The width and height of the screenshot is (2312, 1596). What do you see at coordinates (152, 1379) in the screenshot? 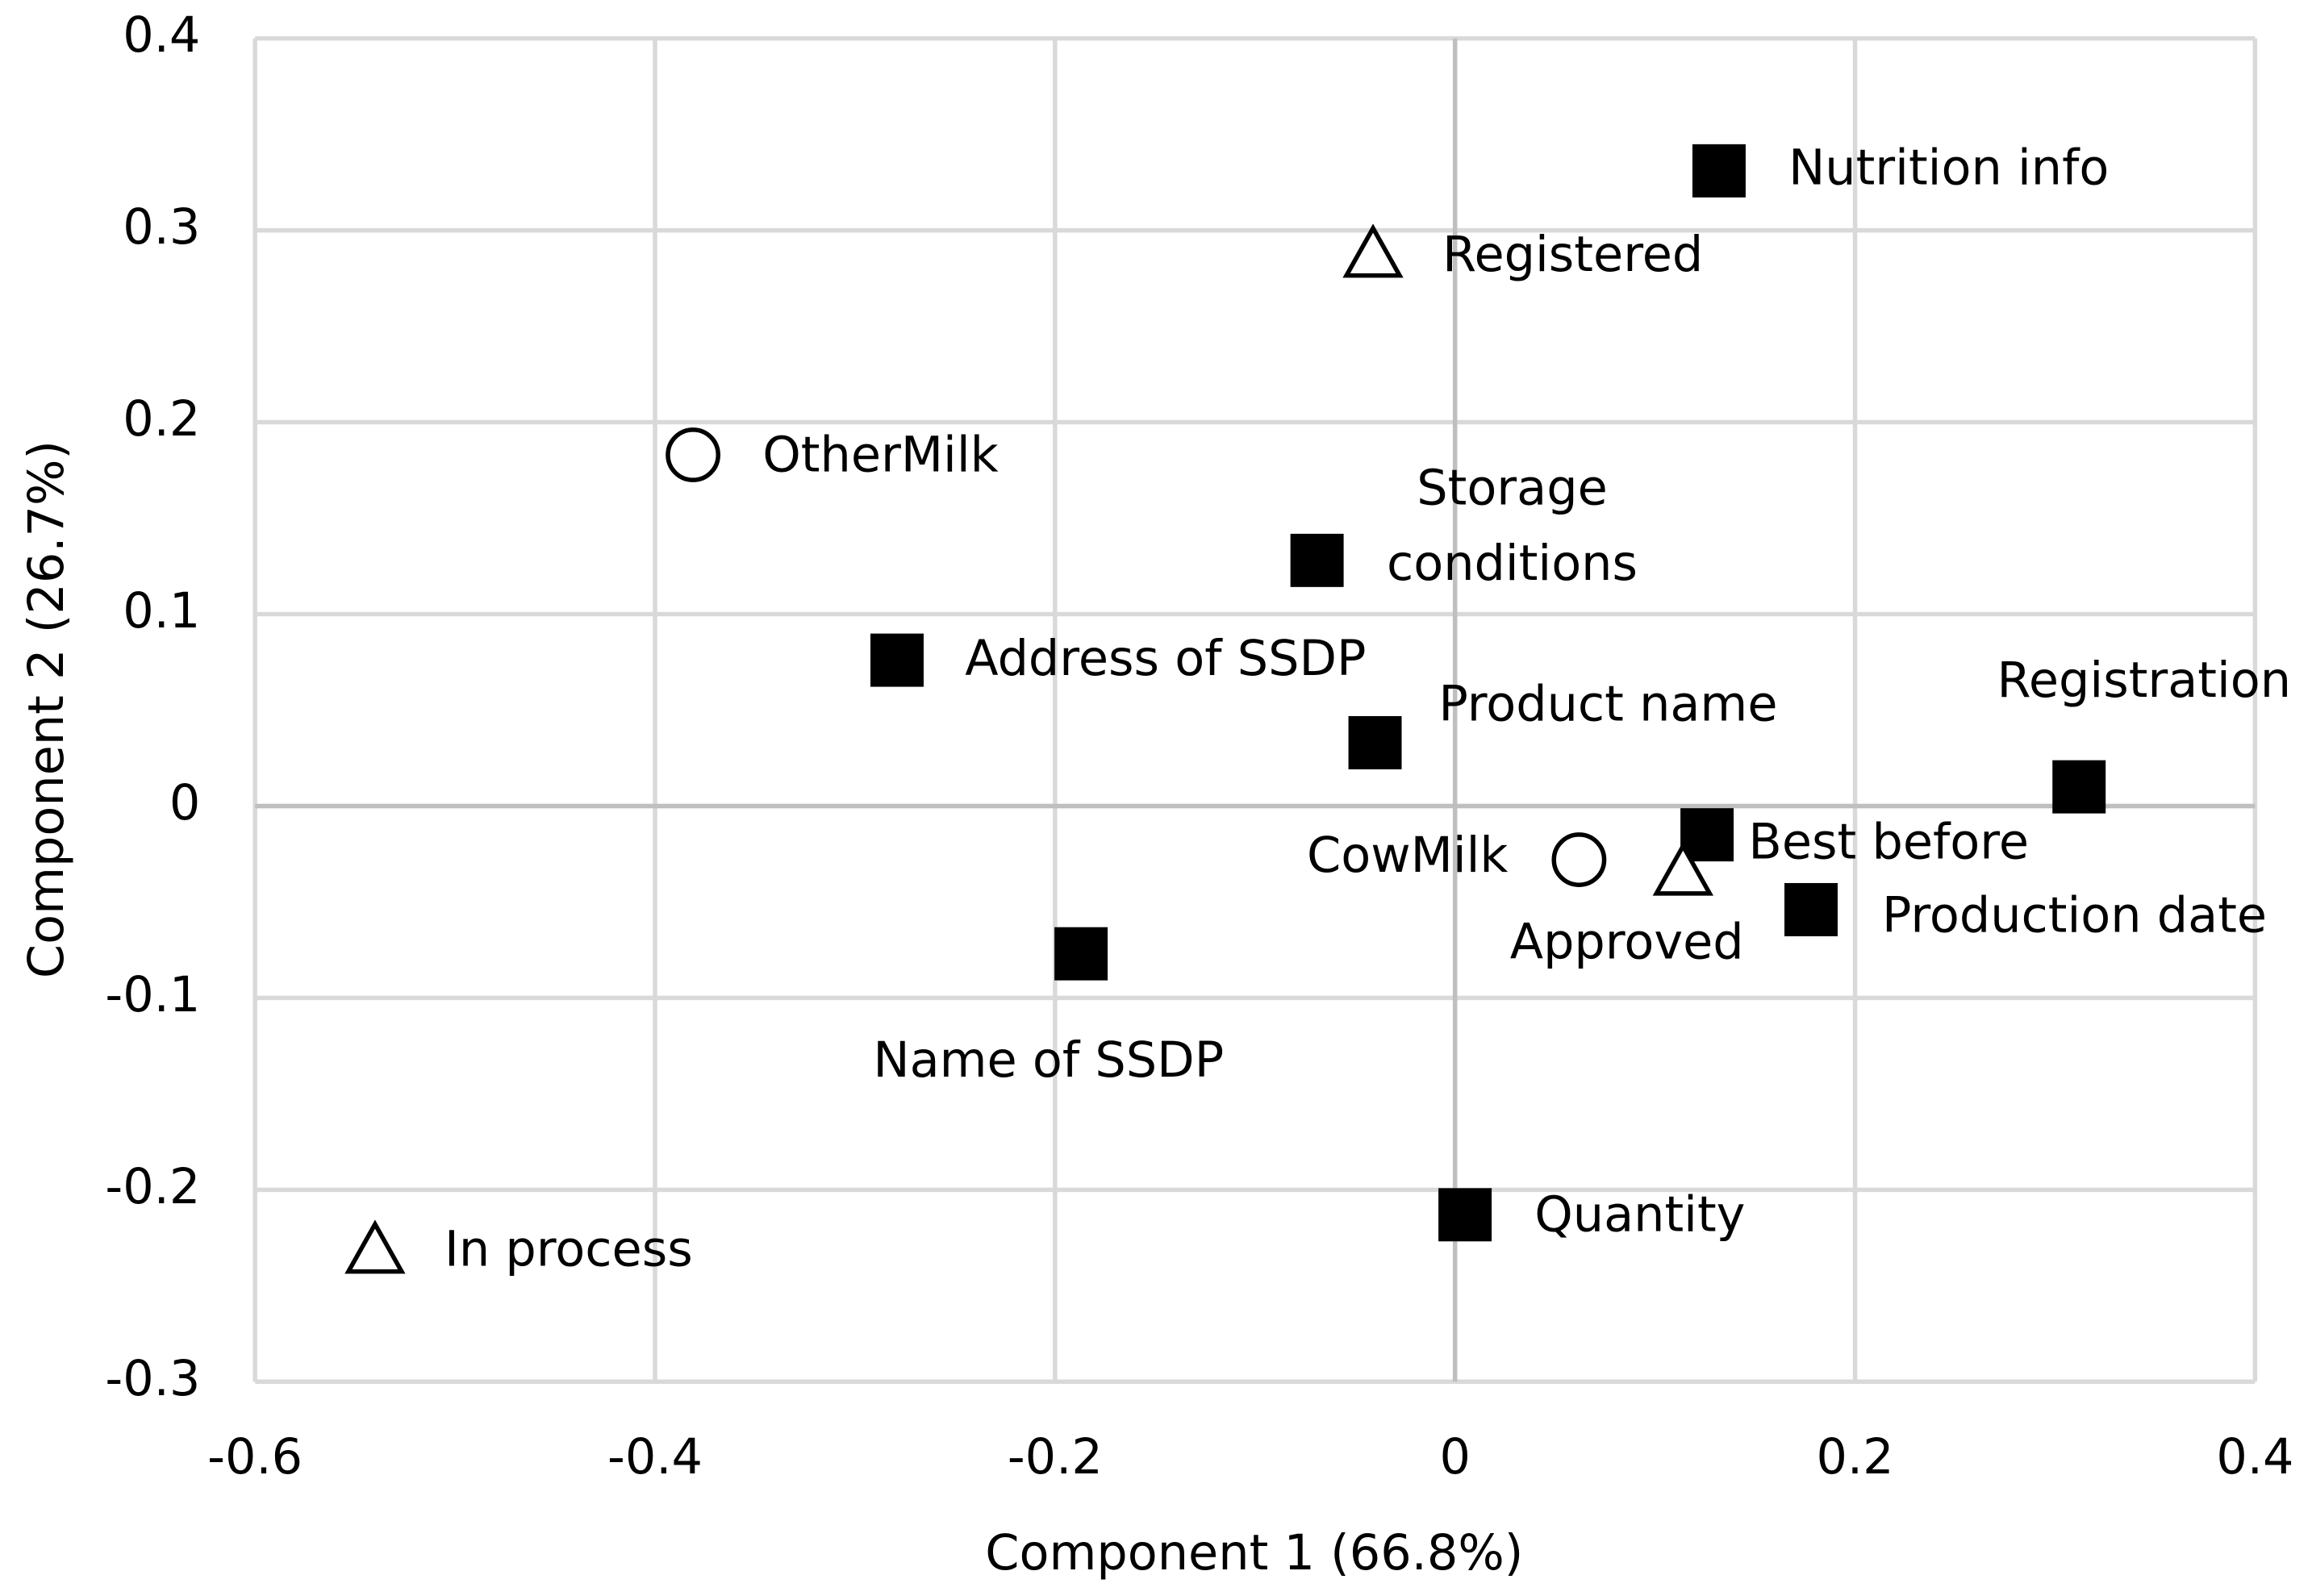
I see `y-tick-label: -0.3` at bounding box center [152, 1379].